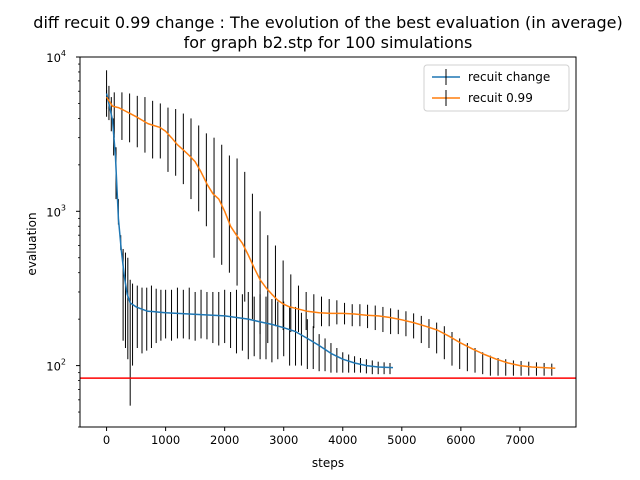 This screenshot has width=640, height=480. I want to click on chart-legend: recuit change recuit 0.99, so click(496, 88).